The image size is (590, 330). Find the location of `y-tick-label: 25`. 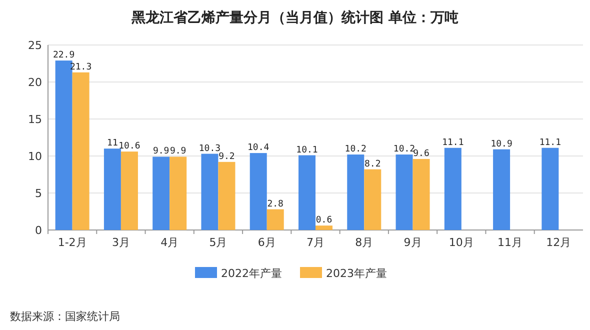

y-tick-label: 25 is located at coordinates (35, 45).